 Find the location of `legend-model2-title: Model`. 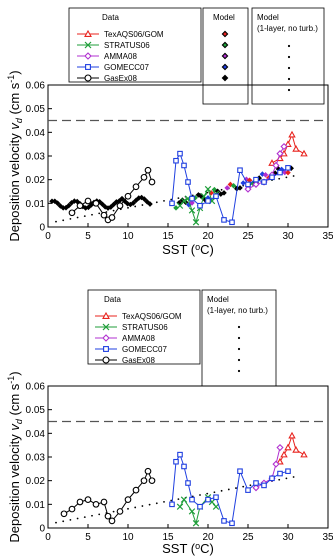

legend-model2-title: Model is located at coordinates (268, 17).